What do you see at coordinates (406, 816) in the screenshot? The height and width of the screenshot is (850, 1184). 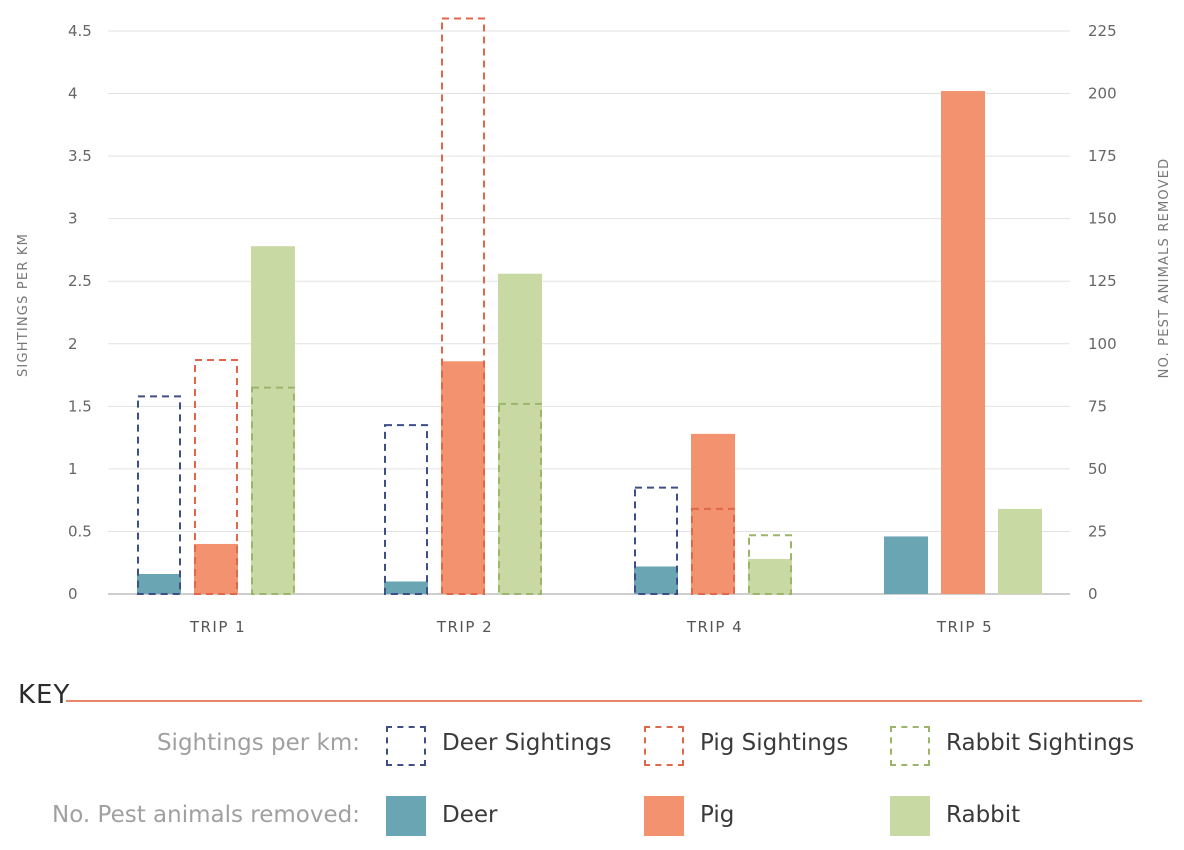 I see `legend-swatch-deer` at bounding box center [406, 816].